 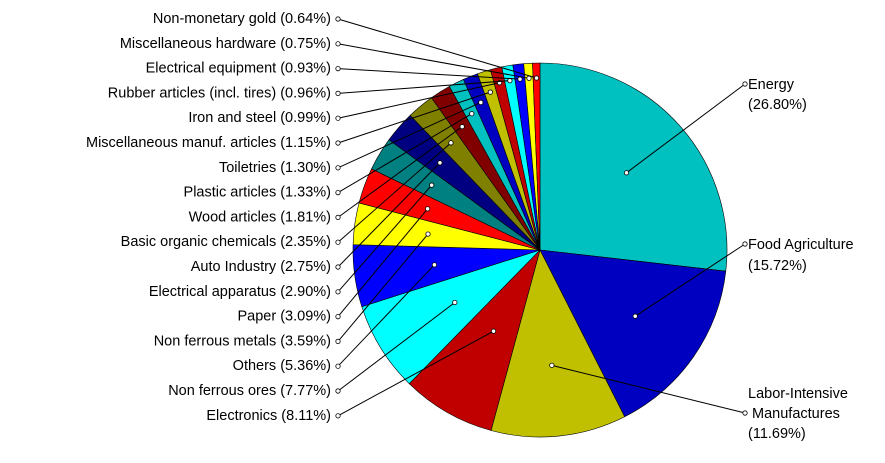 I want to click on slice-label-electrical-apparatus: Electrical apparatus (2.90%), so click(x=240, y=292).